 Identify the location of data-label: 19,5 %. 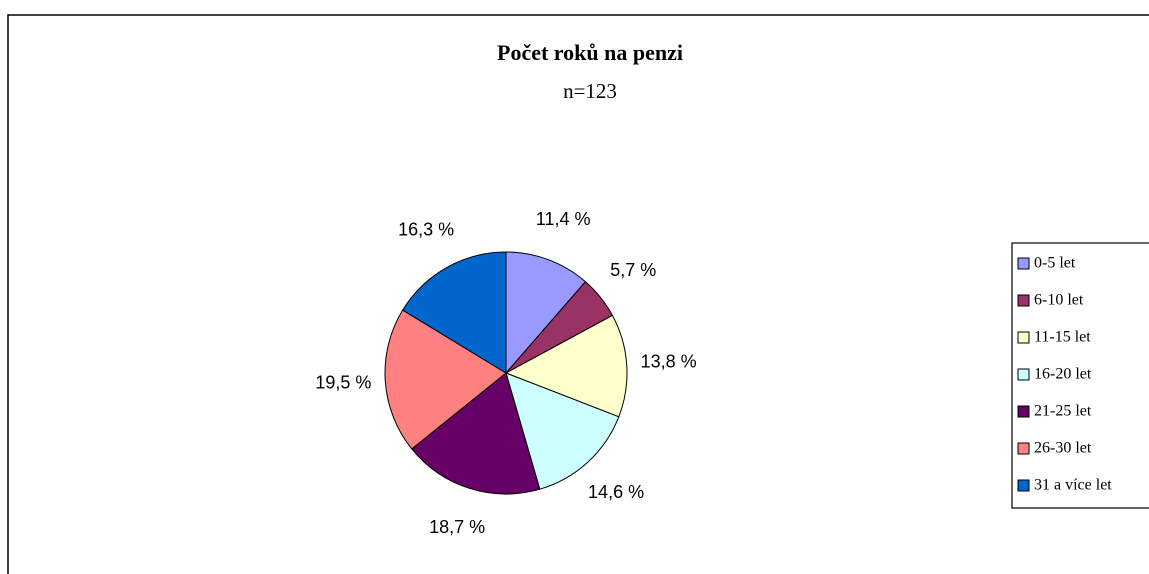
(343, 382).